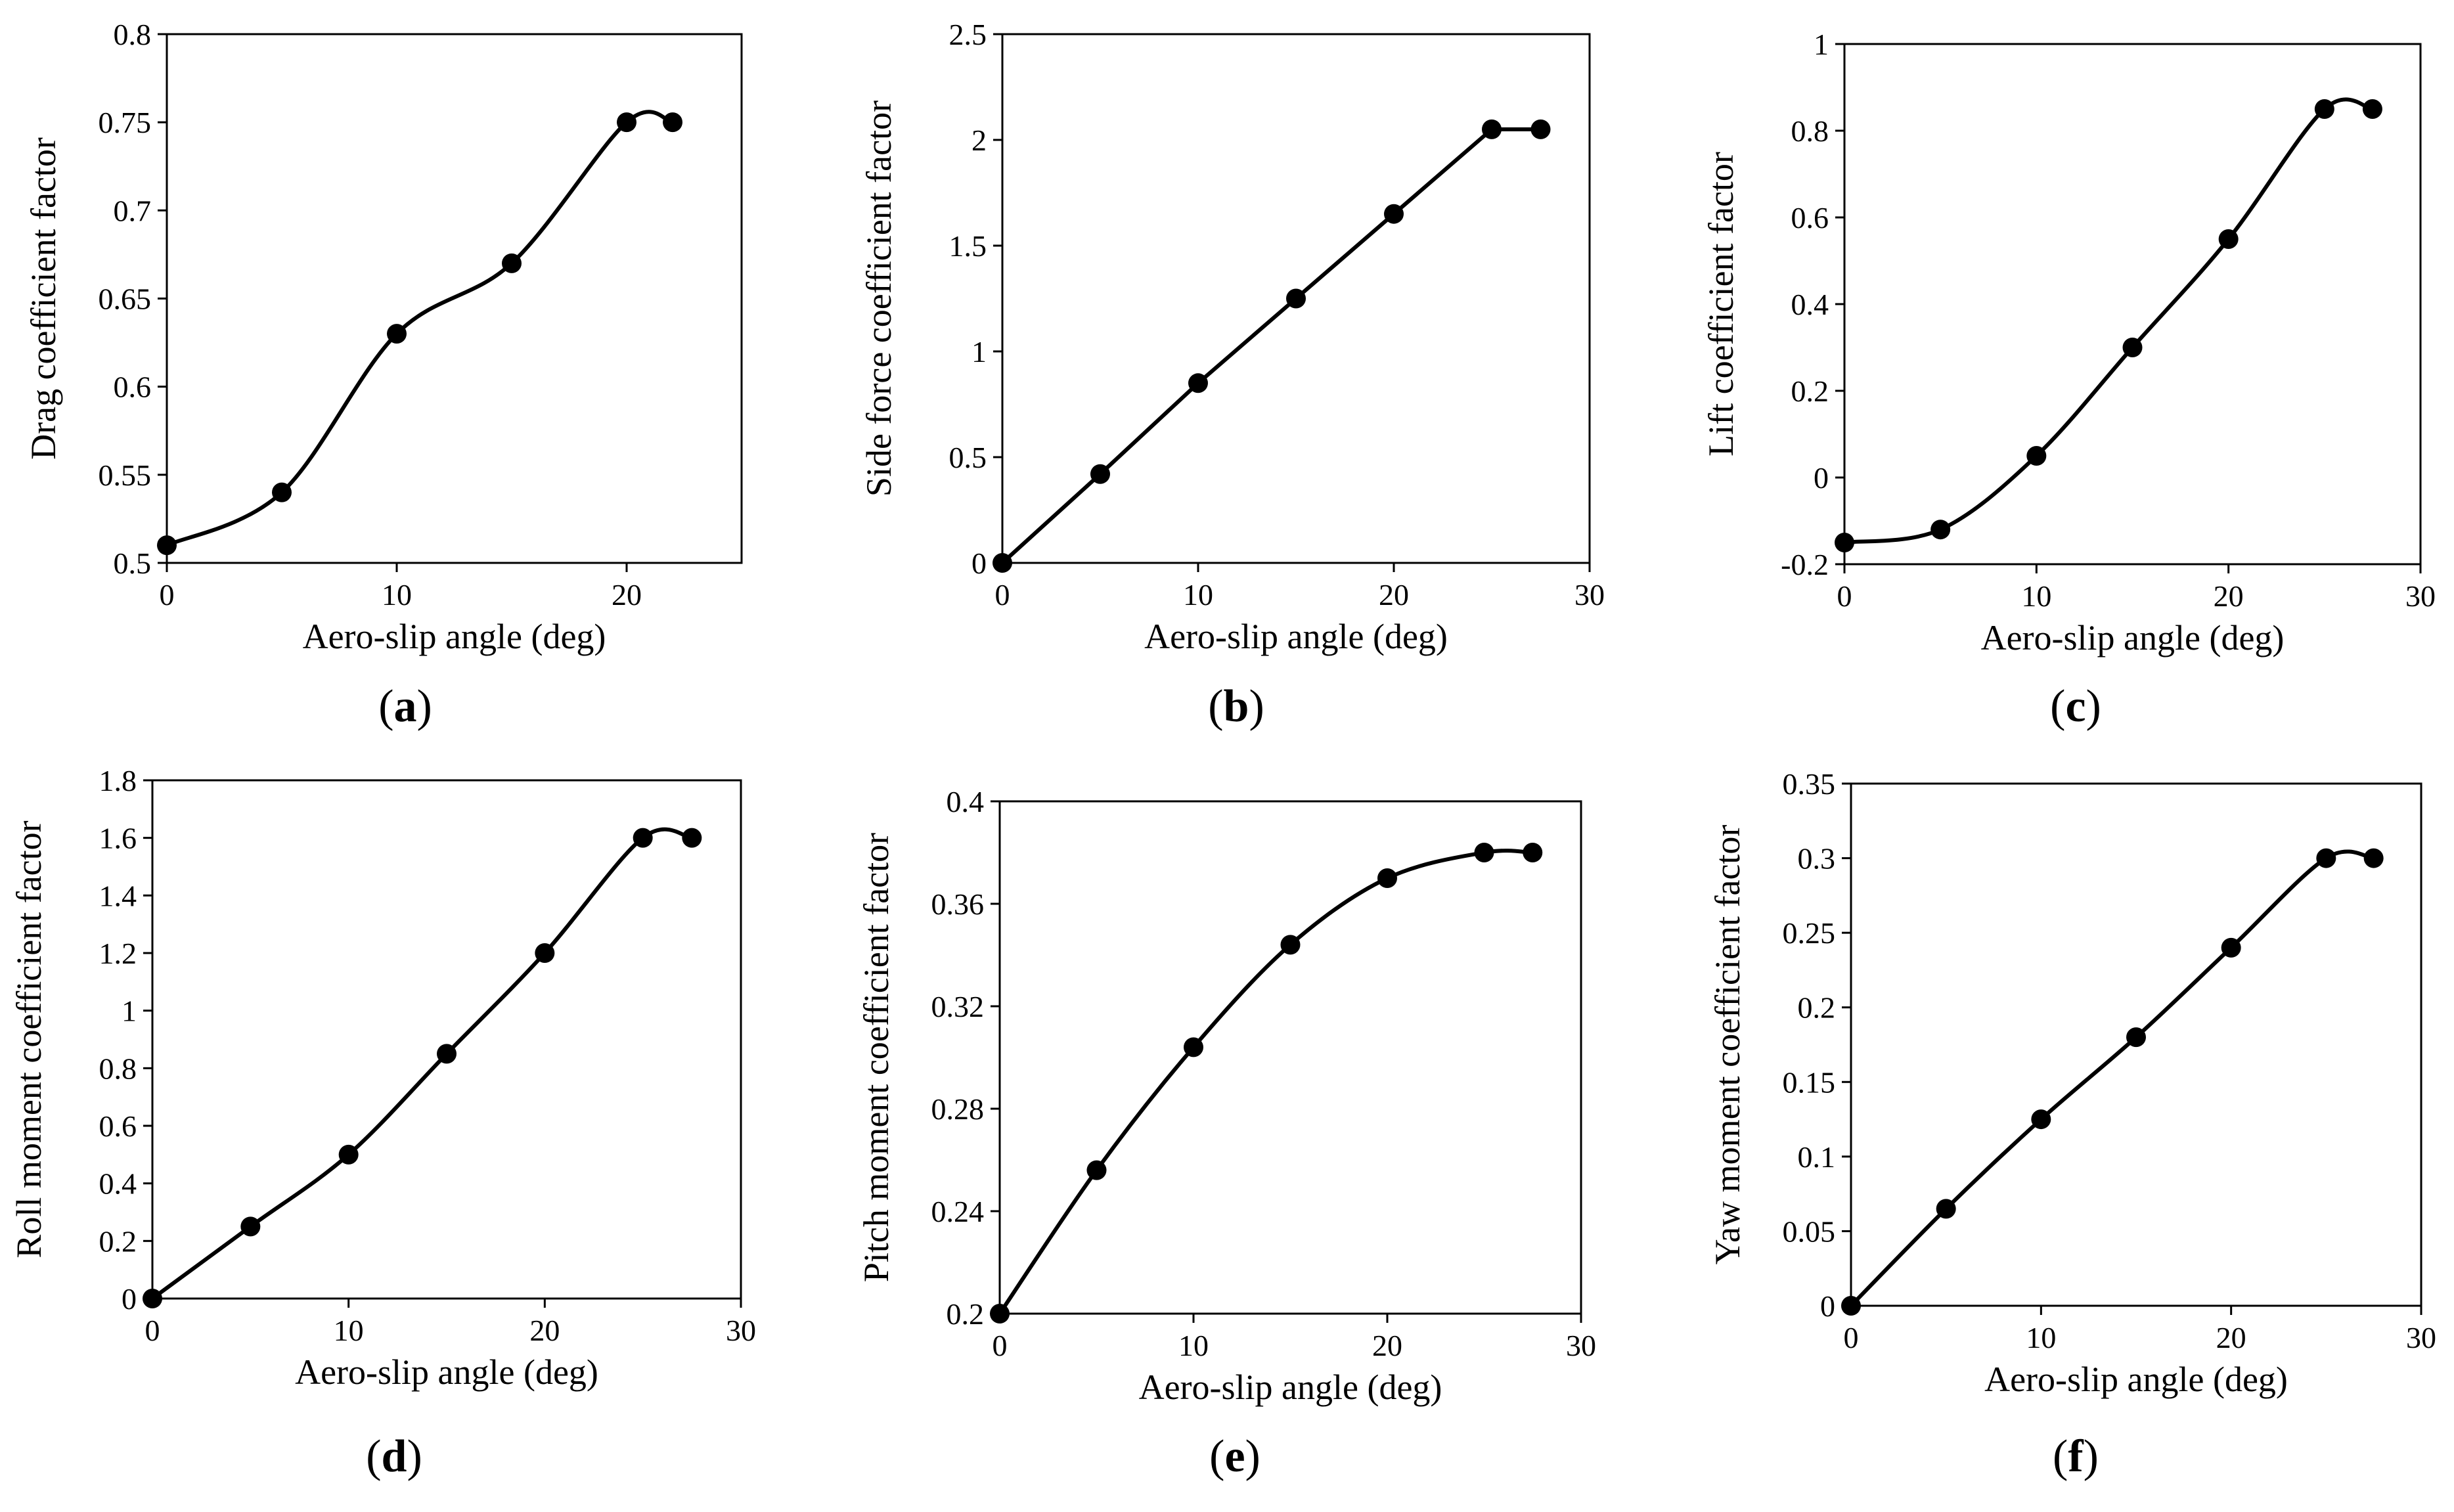  I want to click on panel-label: (f), so click(2076, 1456).